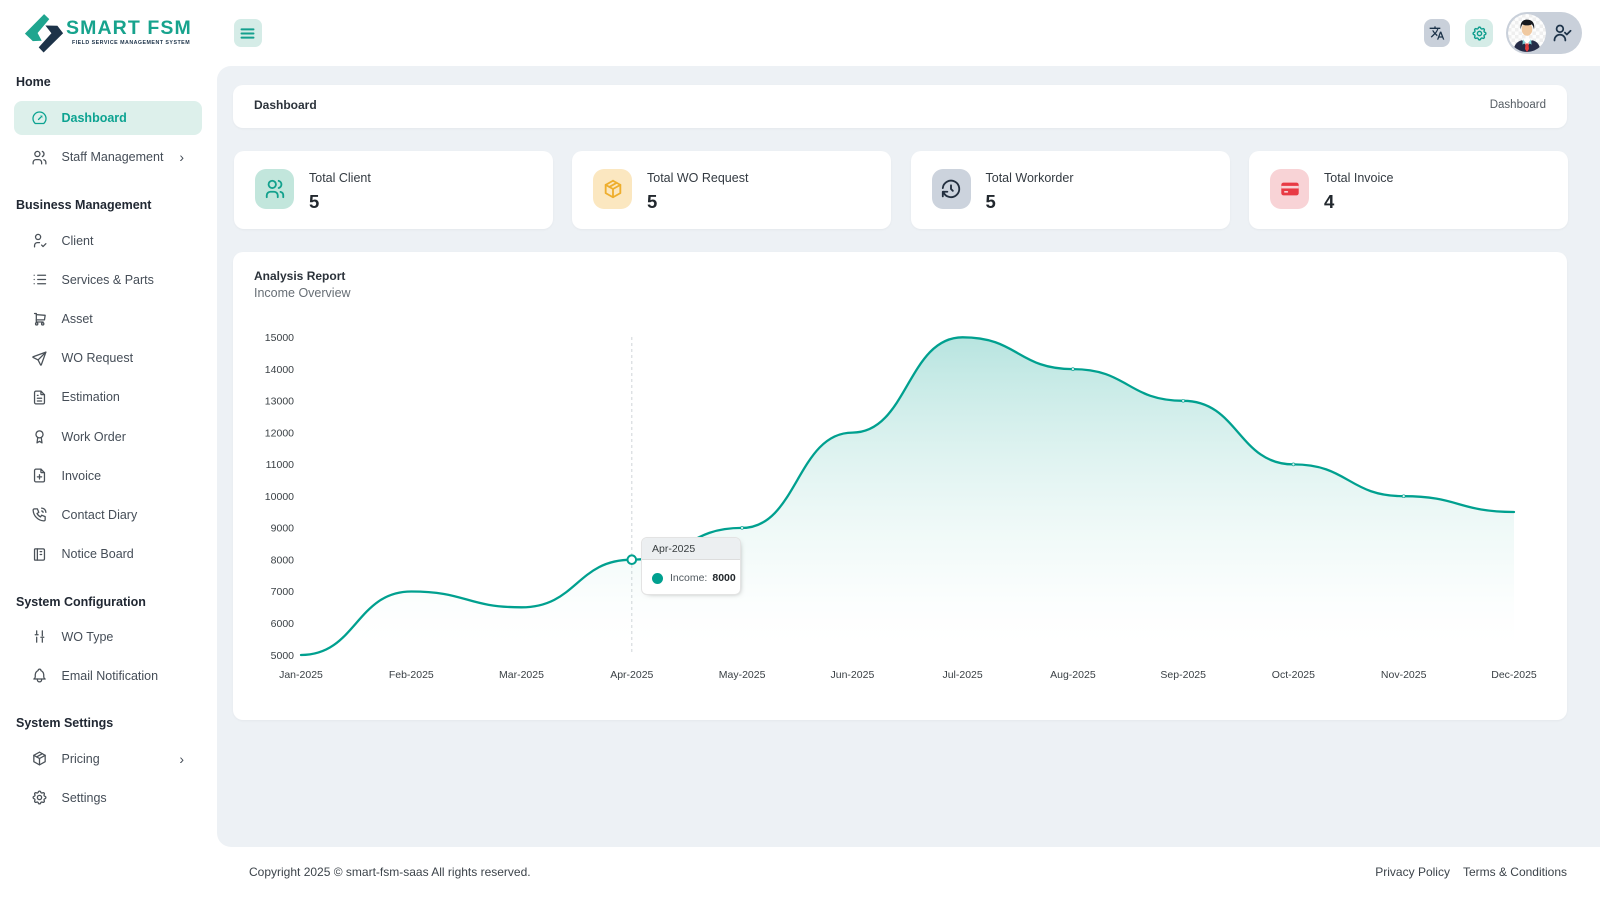 This screenshot has height=900, width=1600. What do you see at coordinates (279, 433) in the screenshot?
I see `svg-text: 12000` at bounding box center [279, 433].